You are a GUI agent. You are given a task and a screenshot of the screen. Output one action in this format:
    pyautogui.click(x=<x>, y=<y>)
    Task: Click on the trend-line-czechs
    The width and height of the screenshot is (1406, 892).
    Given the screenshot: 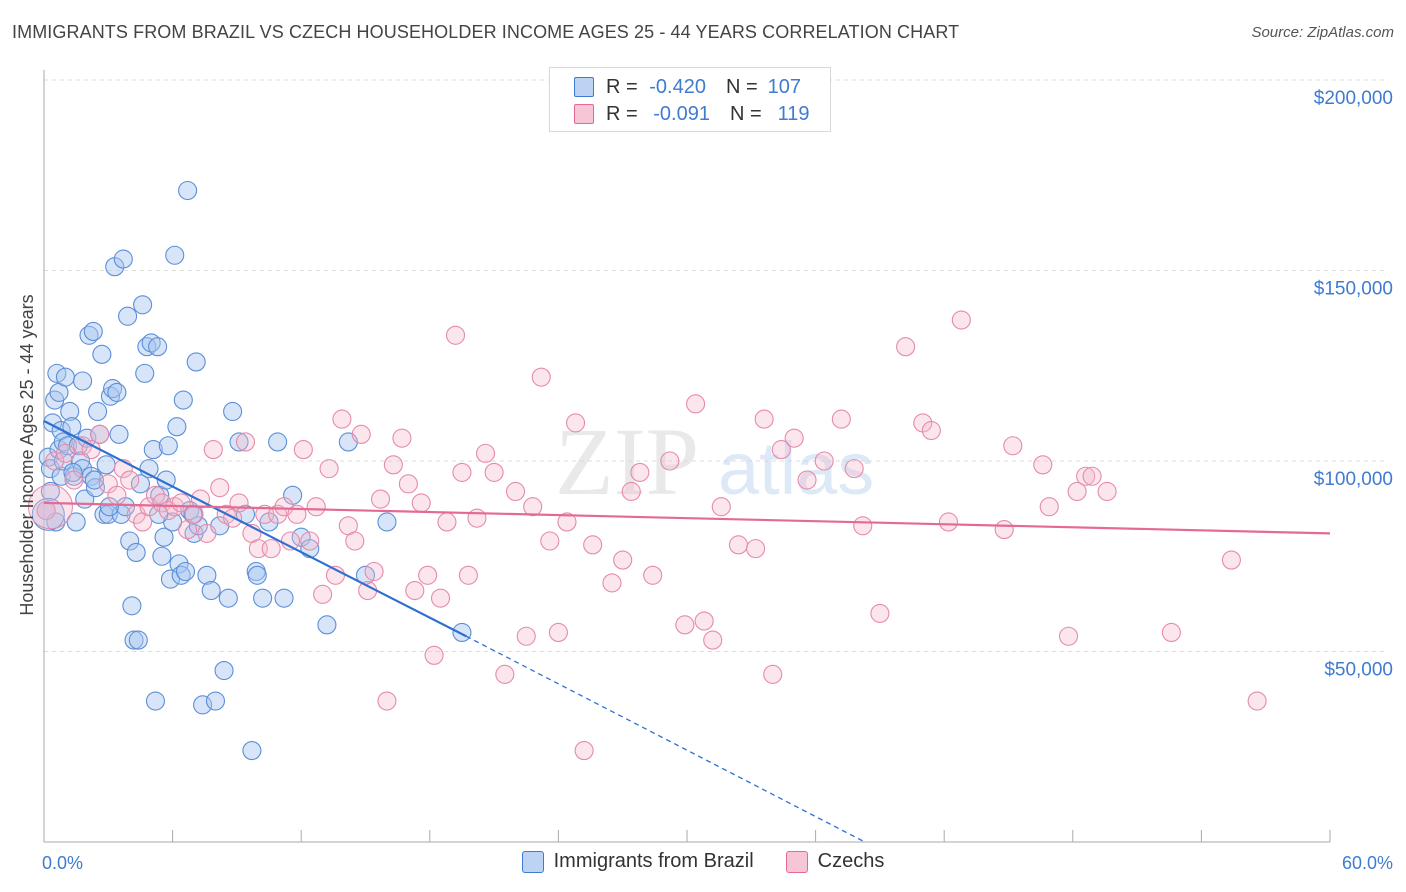 What is the action you would take?
    pyautogui.click(x=687, y=518)
    